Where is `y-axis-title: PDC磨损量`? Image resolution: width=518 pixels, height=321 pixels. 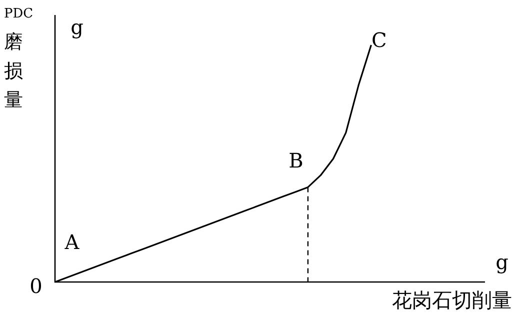
y-axis-title: PDC磨损量 is located at coordinates (19, 58).